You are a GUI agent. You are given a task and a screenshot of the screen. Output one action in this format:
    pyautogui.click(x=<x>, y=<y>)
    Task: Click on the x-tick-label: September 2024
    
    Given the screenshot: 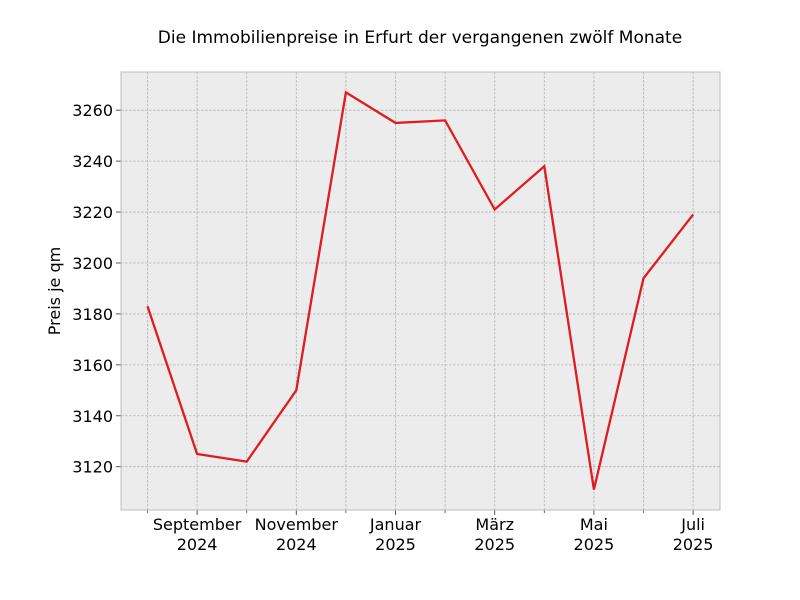 What is the action you would take?
    pyautogui.click(x=197, y=534)
    